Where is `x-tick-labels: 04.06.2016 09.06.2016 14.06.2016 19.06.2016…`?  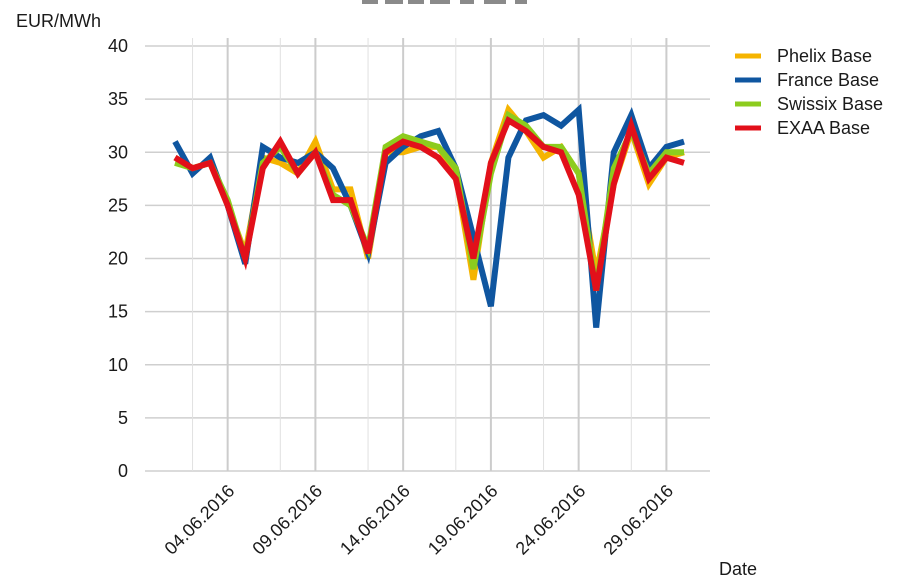 x-tick-labels: 04.06.2016 09.06.2016 14.06.2016 19.06.2016… is located at coordinates (419, 520).